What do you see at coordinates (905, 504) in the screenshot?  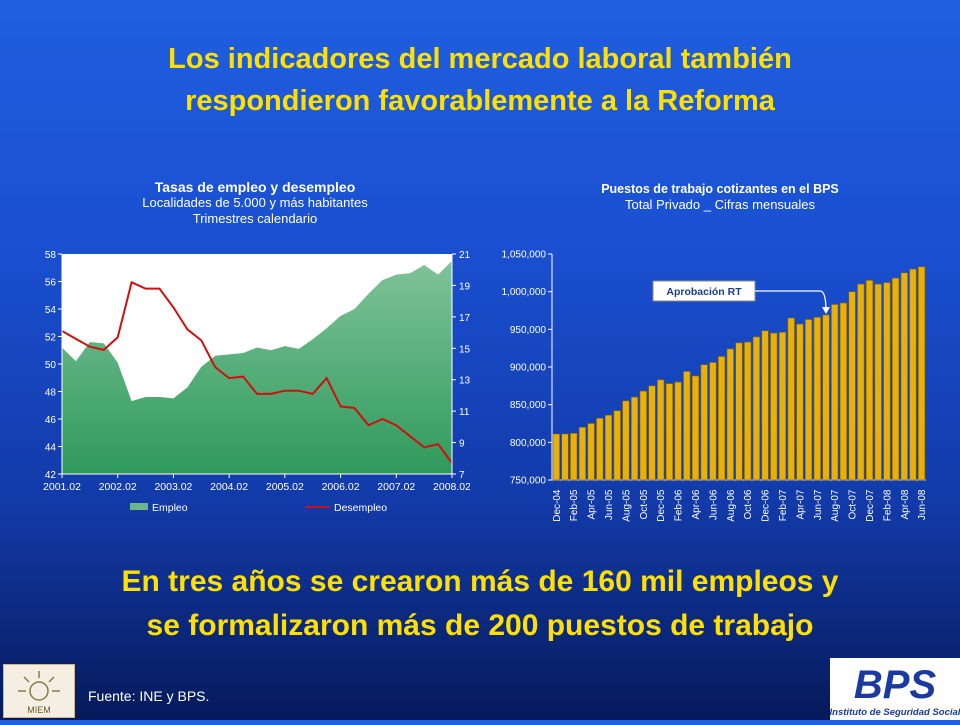 I see `x-tick-label: Apr-08` at bounding box center [905, 504].